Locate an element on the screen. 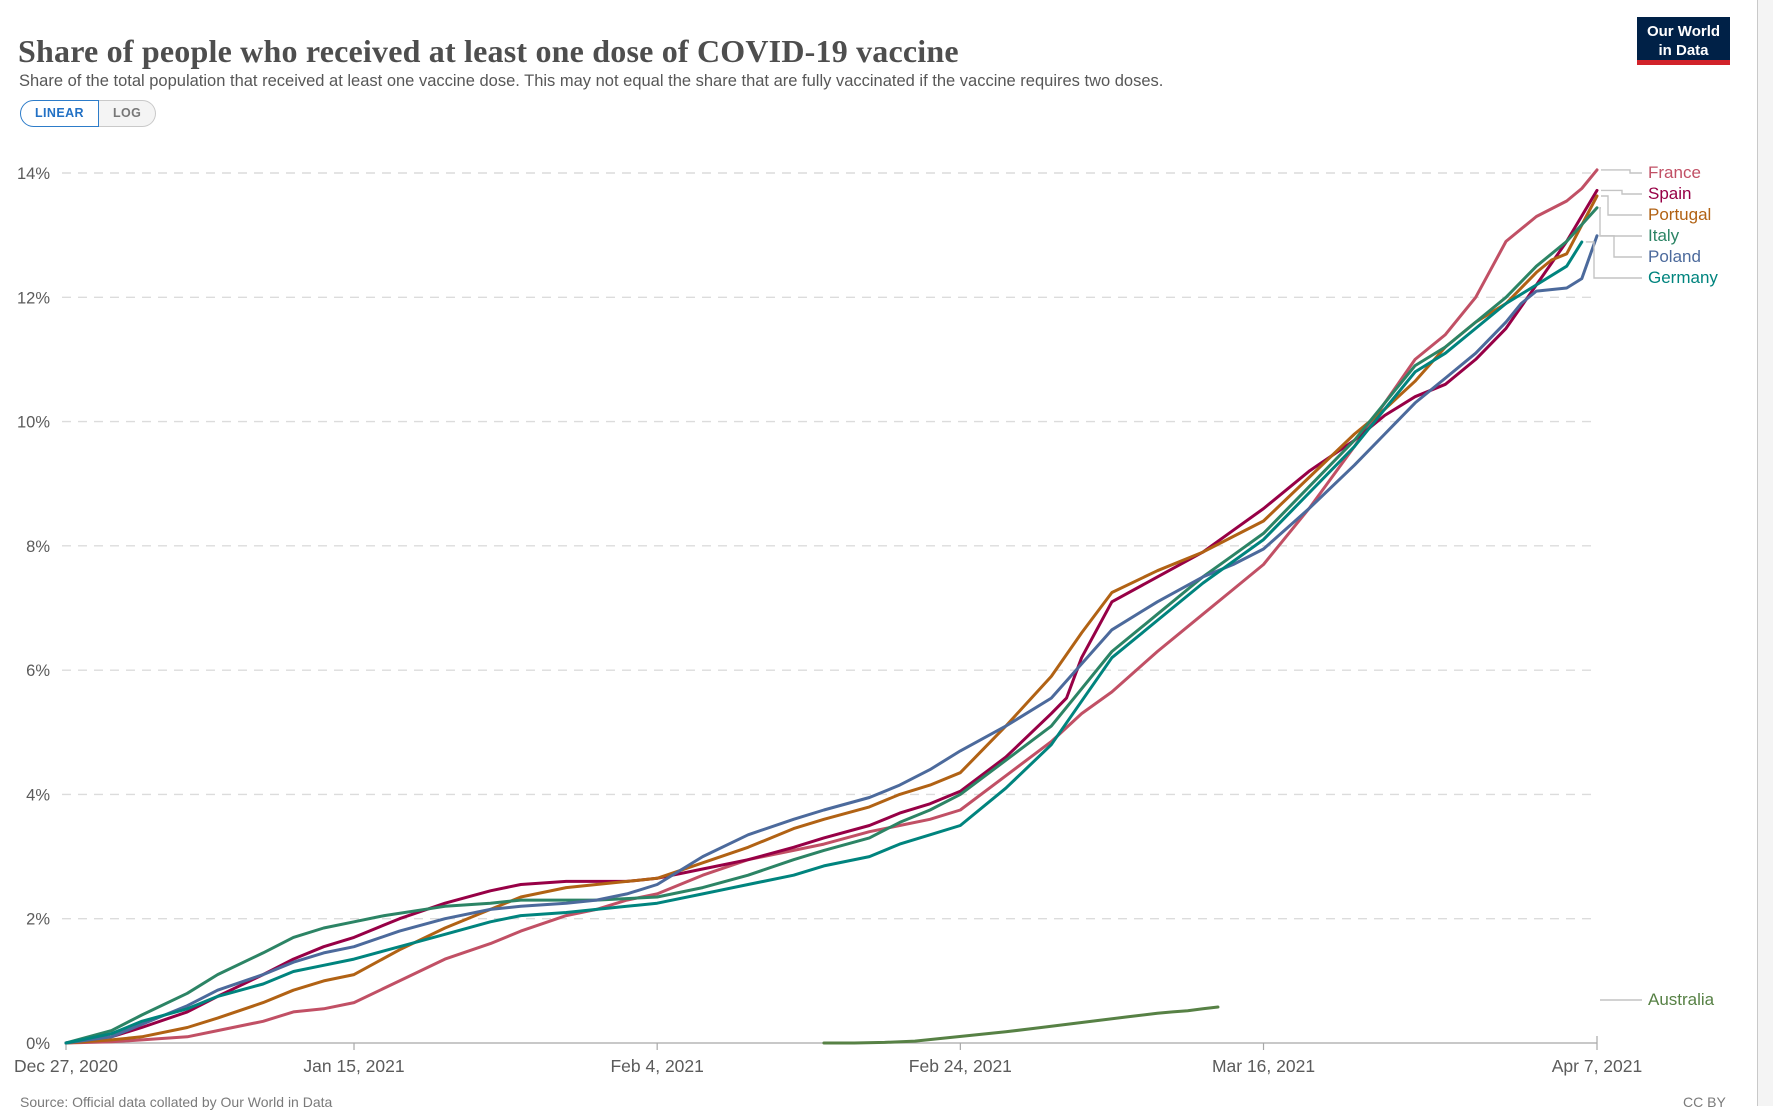 The image size is (1773, 1110). legend-connector-italy is located at coordinates (1620, 222).